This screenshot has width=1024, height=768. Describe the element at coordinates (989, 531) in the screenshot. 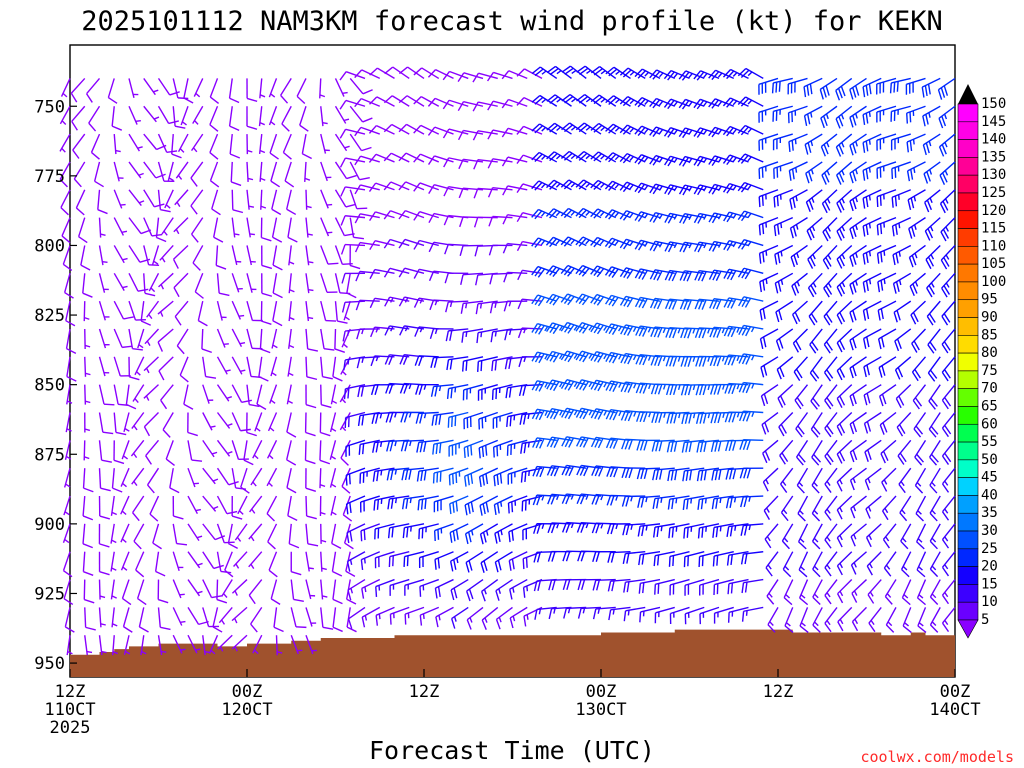

I see `colorbar-label: 30` at that location.